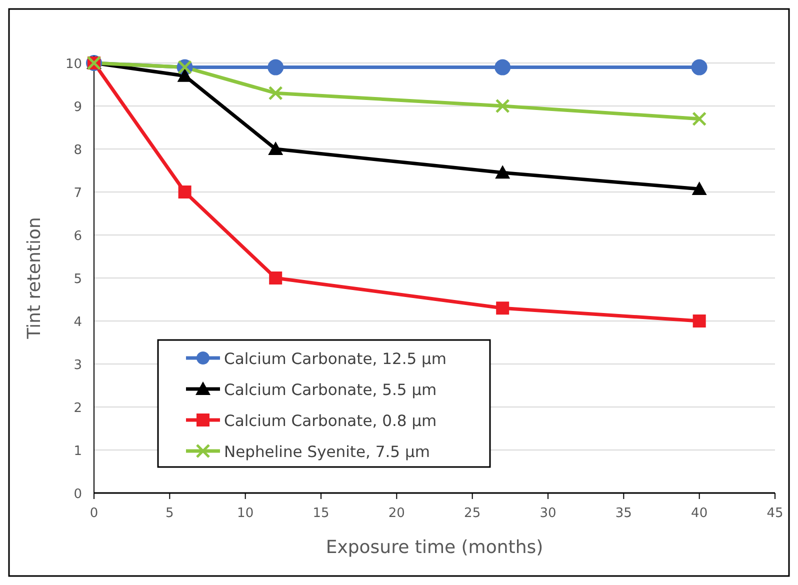 This screenshot has height=585, width=798. What do you see at coordinates (321, 513) in the screenshot?
I see `x-tick-label: 15` at bounding box center [321, 513].